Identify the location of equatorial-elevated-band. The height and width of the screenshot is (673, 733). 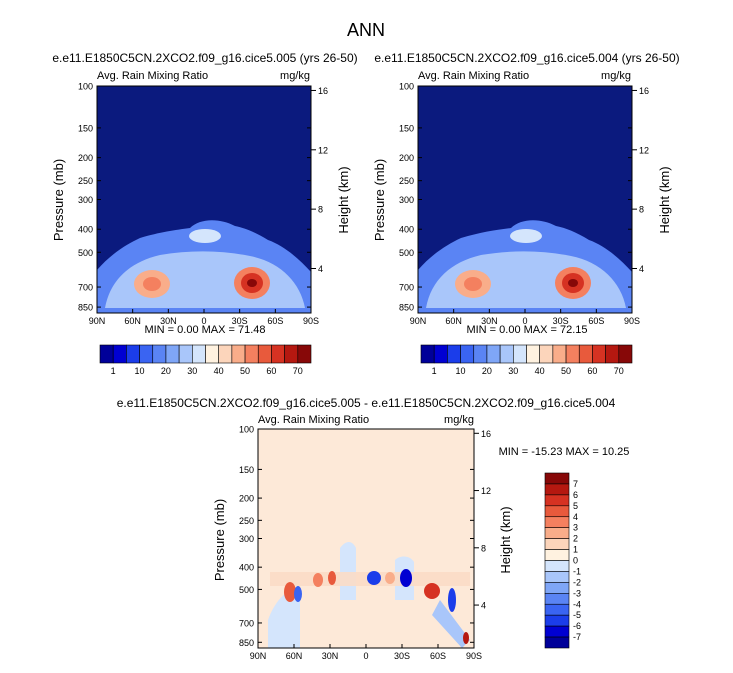
(526, 236).